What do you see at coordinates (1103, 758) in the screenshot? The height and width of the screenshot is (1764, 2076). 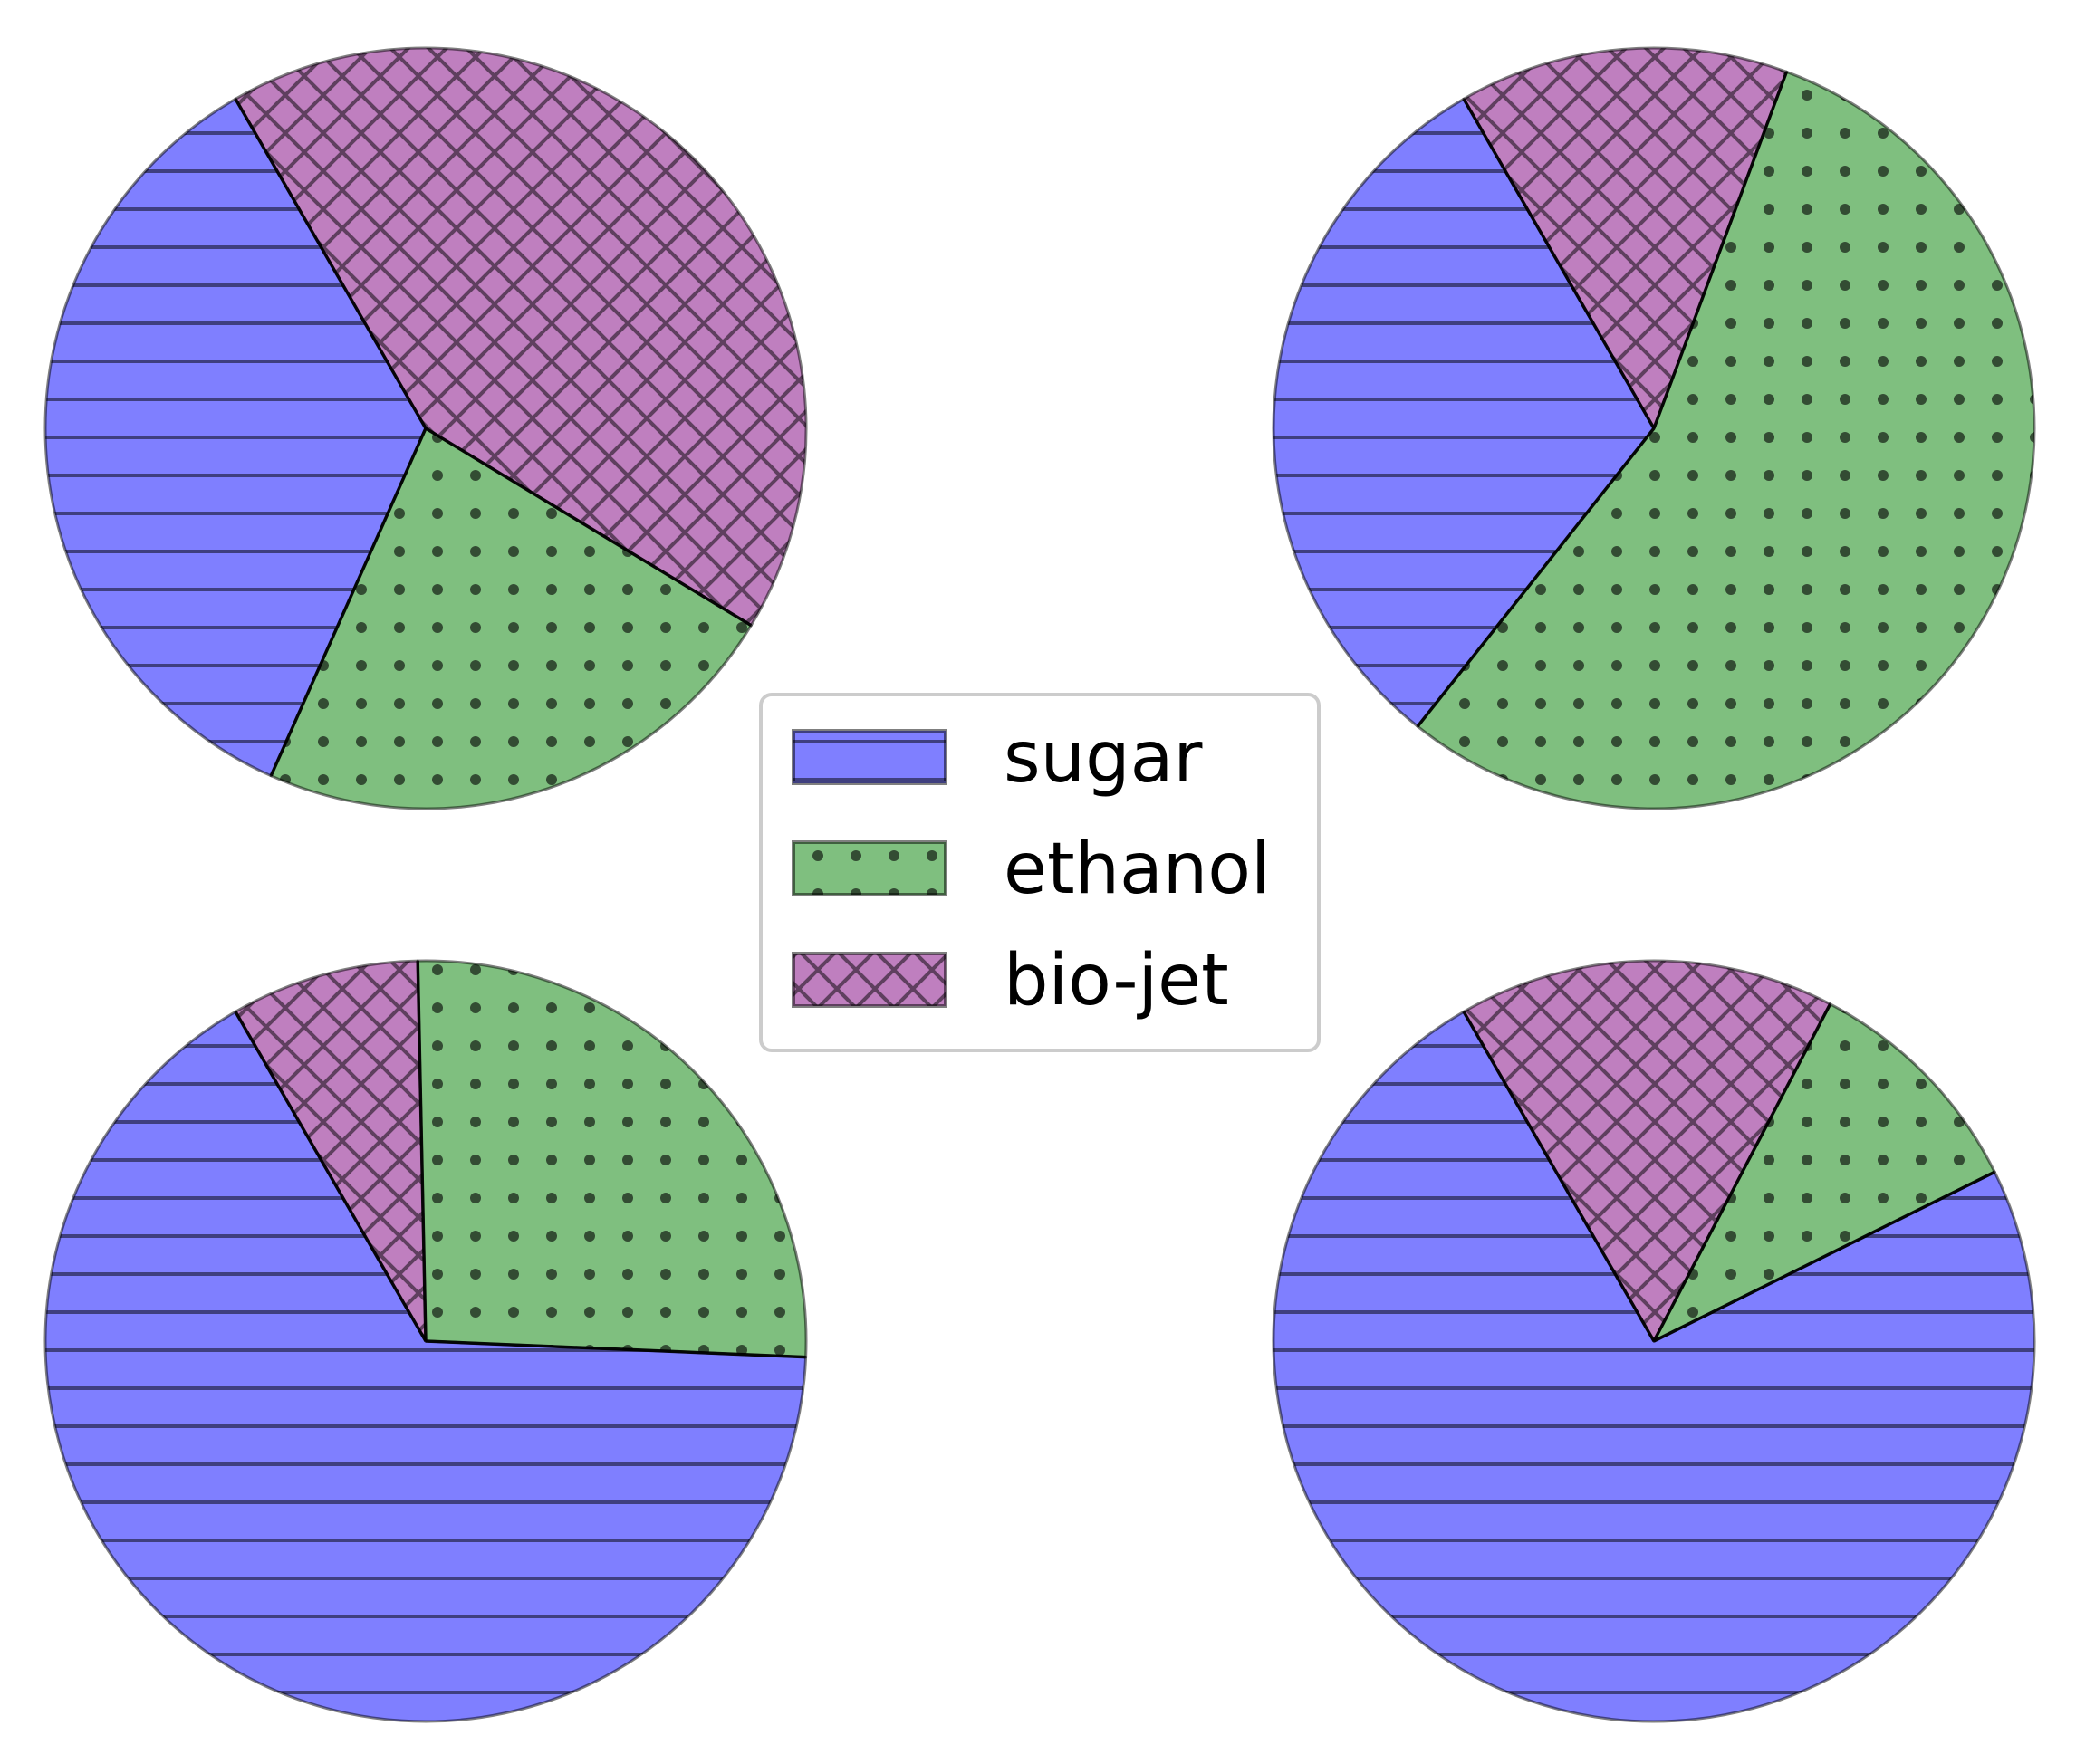 I see `legend-label-sugar: sugar` at bounding box center [1103, 758].